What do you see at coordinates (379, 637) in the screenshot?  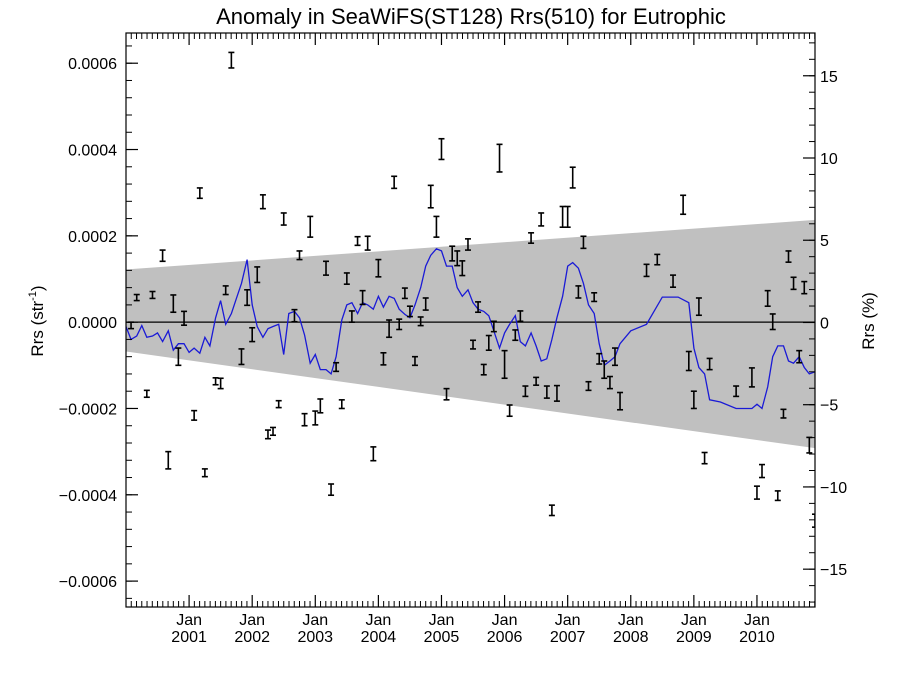 I see `x-tick-label-year: 2004` at bounding box center [379, 637].